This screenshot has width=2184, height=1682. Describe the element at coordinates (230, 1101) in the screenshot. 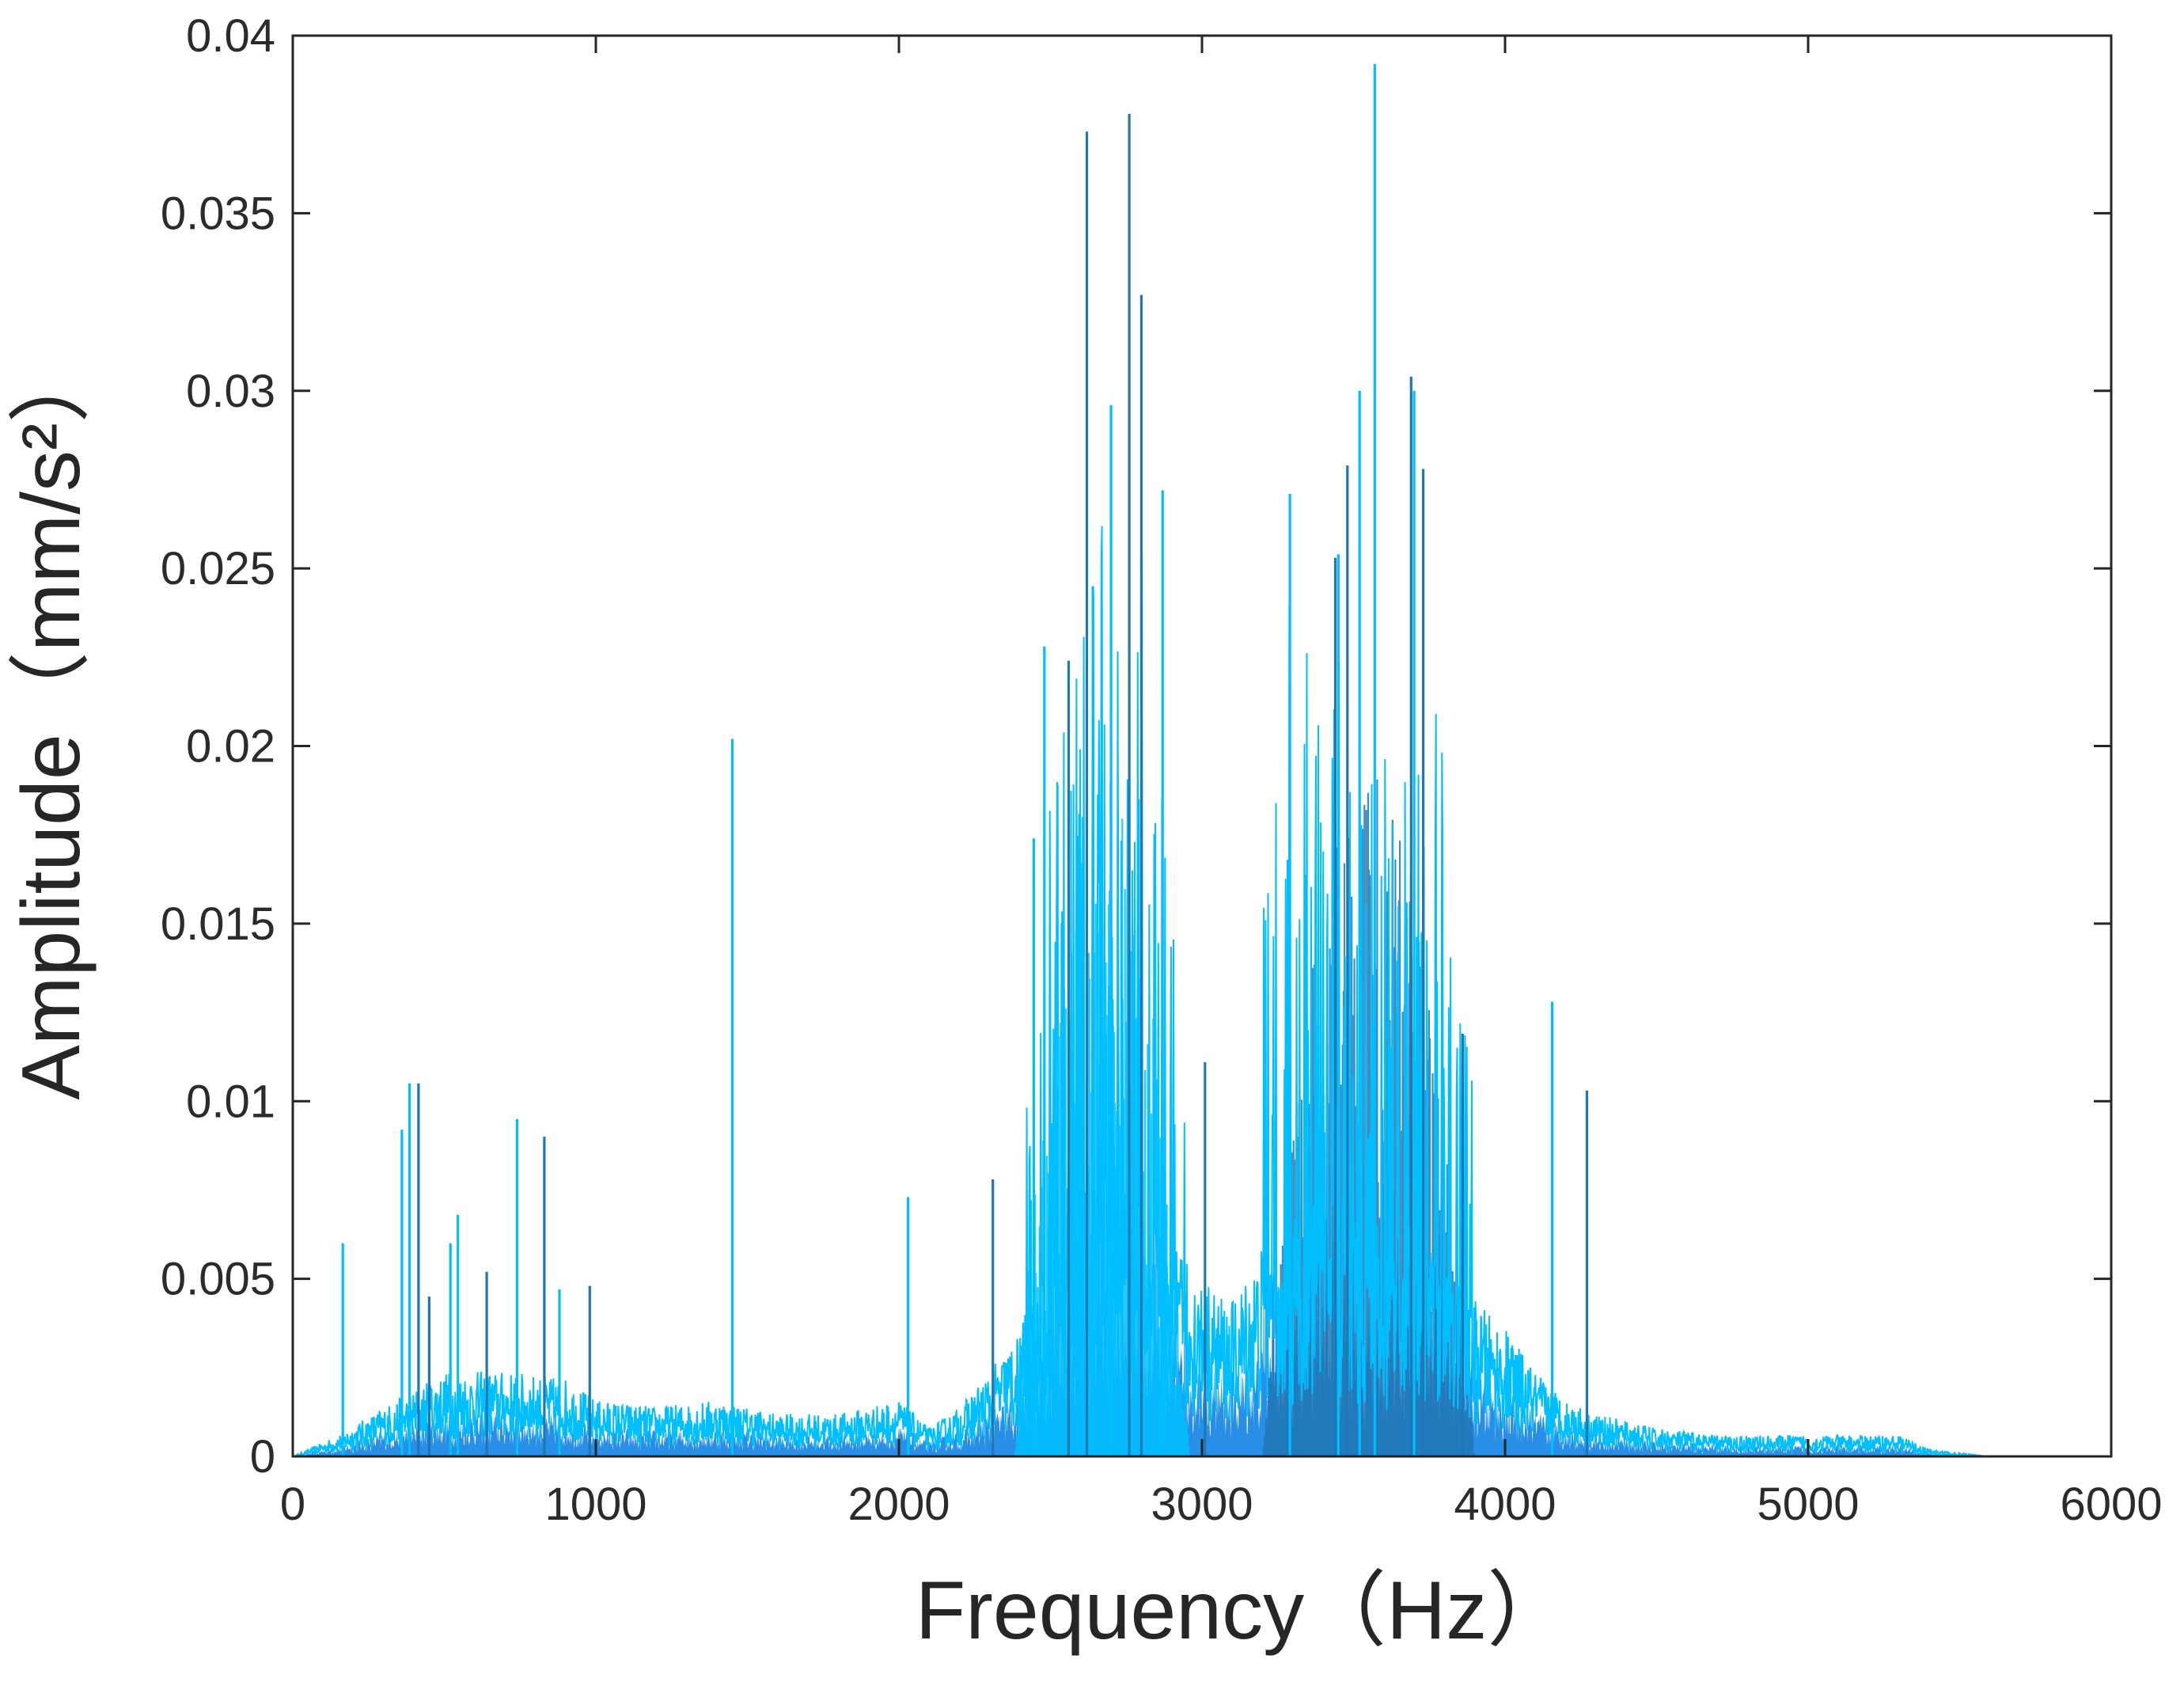

I see `y-tick-label-2: 0.01` at that location.